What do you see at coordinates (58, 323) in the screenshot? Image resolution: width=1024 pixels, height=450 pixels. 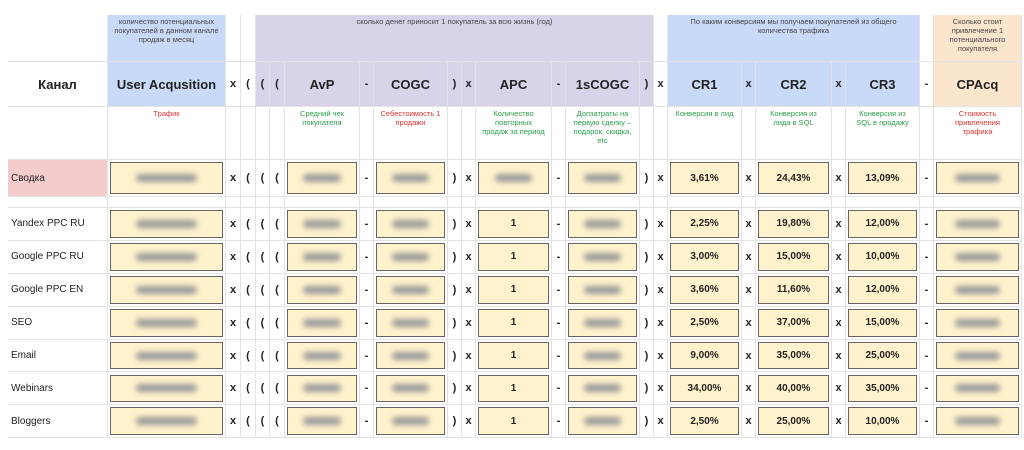 I see `channel-name: SEO` at bounding box center [58, 323].